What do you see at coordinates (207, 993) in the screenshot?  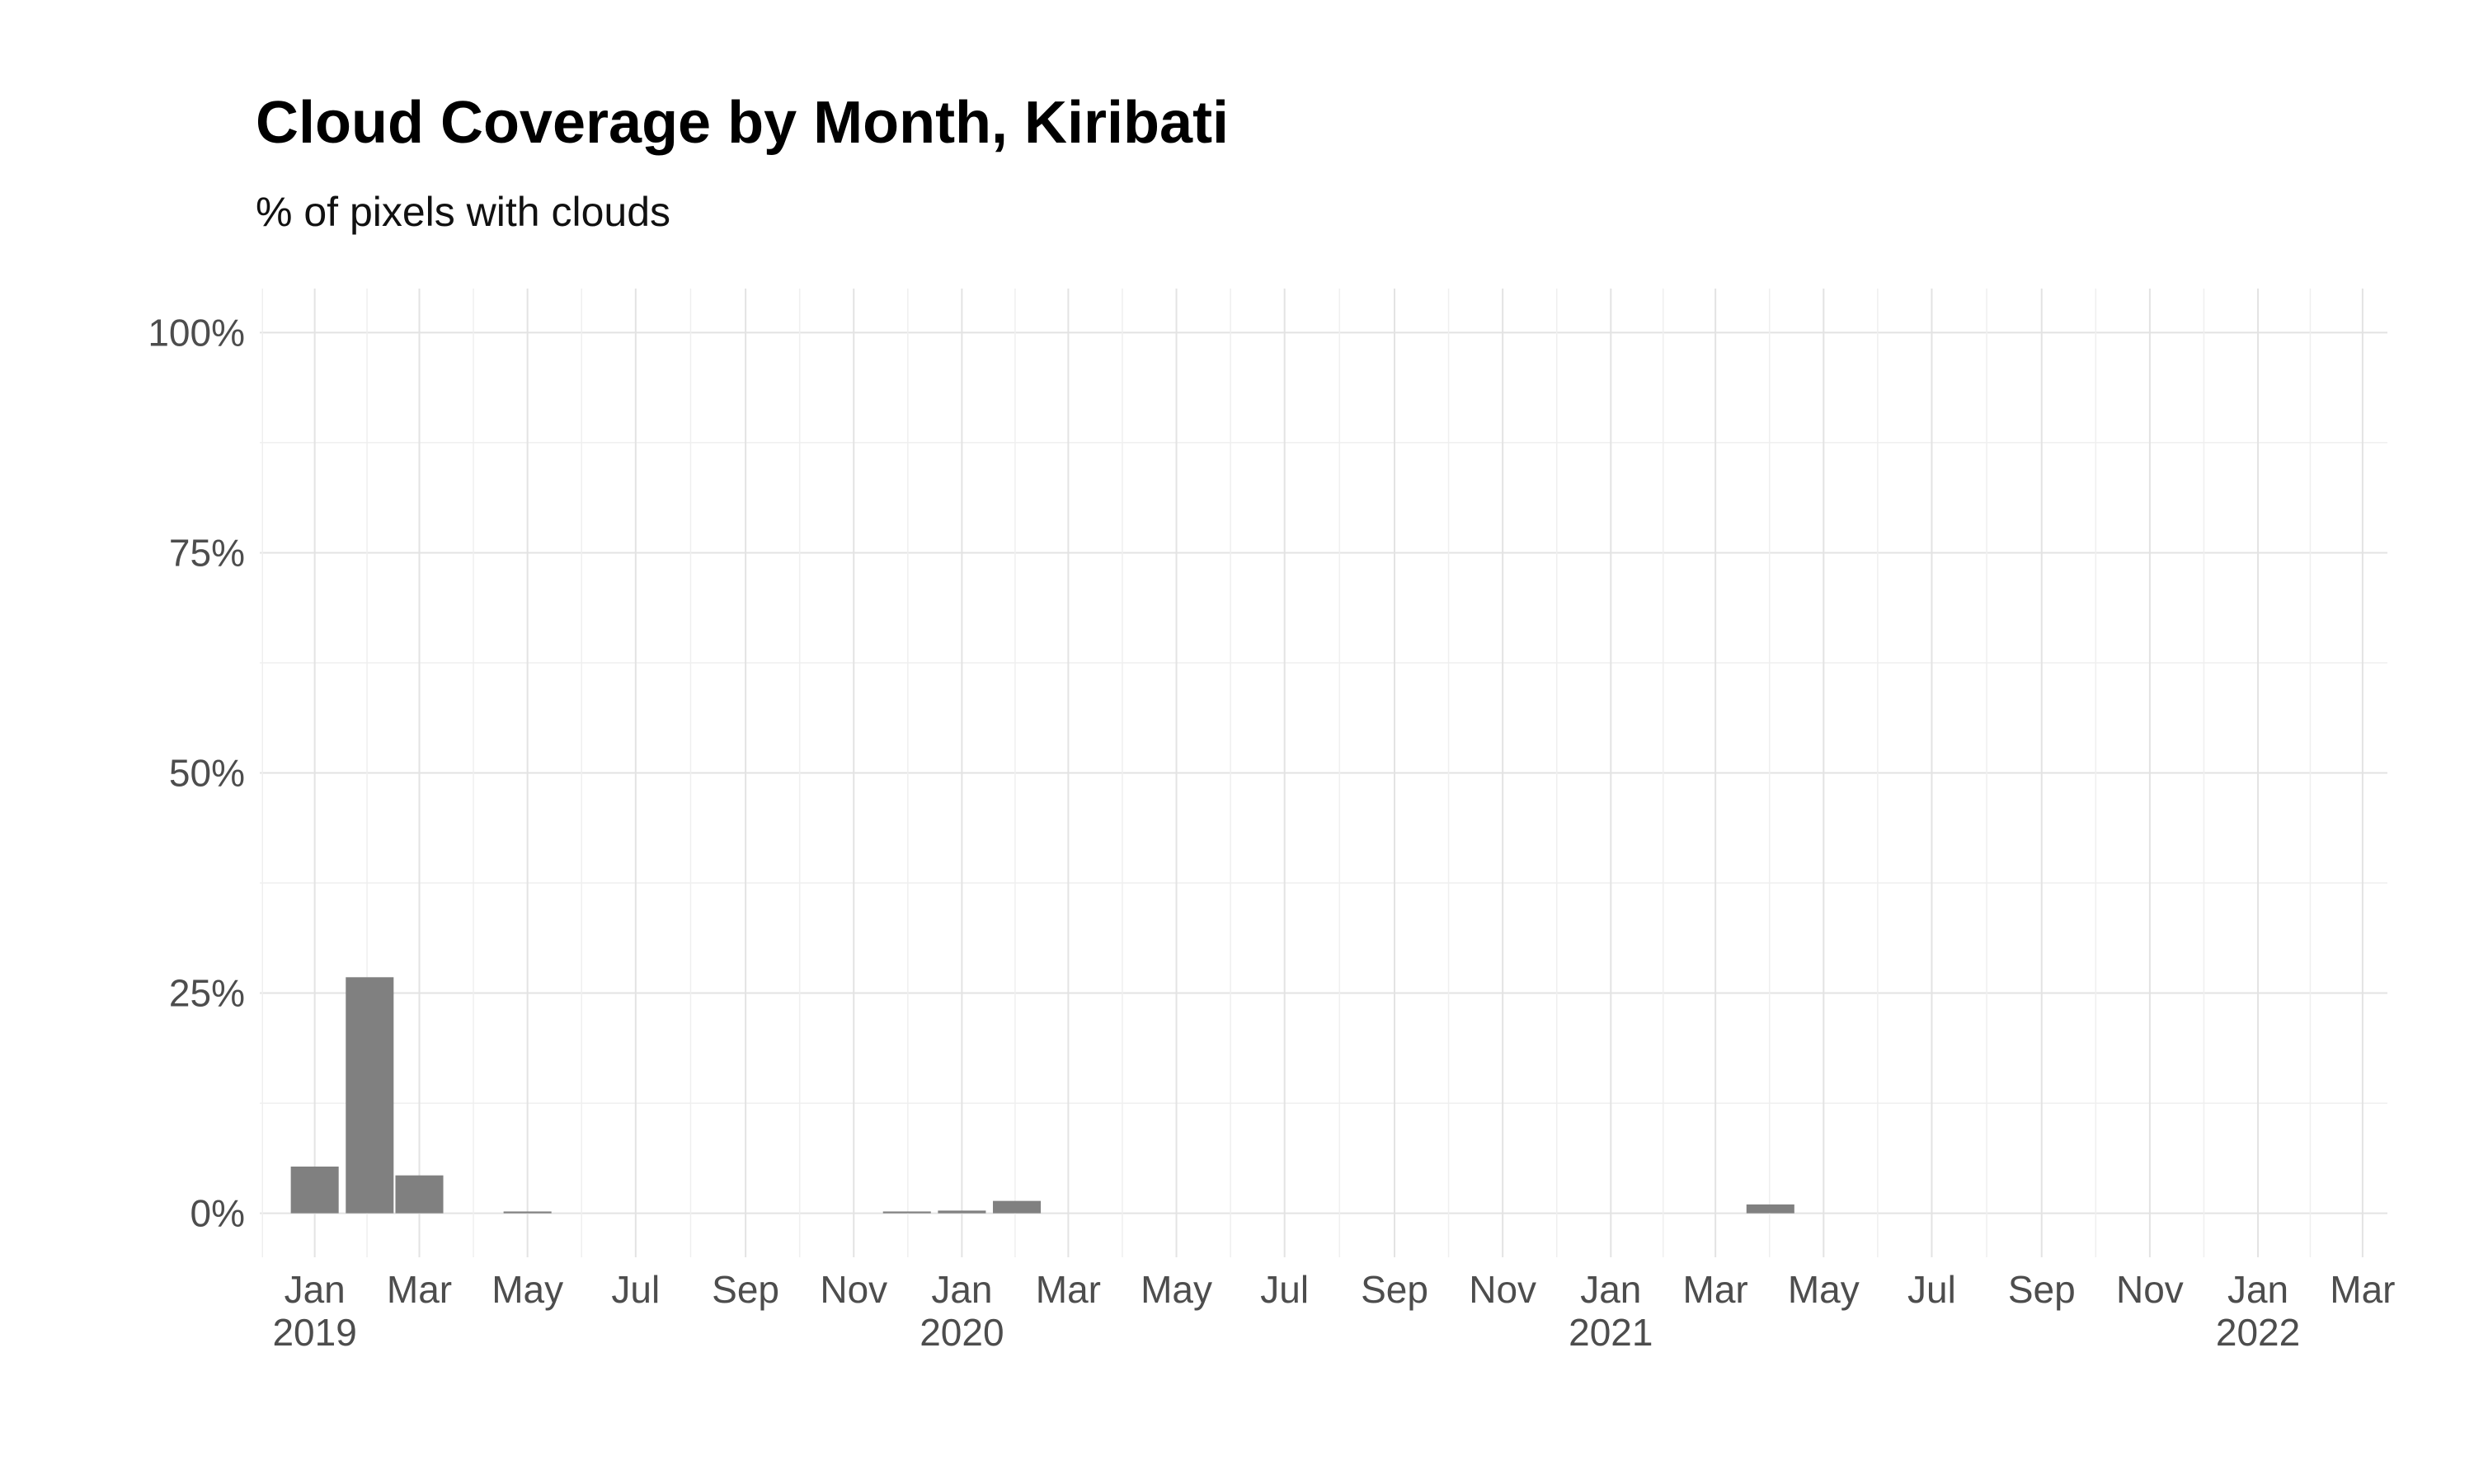 I see `y-tick-label: 25%` at bounding box center [207, 993].